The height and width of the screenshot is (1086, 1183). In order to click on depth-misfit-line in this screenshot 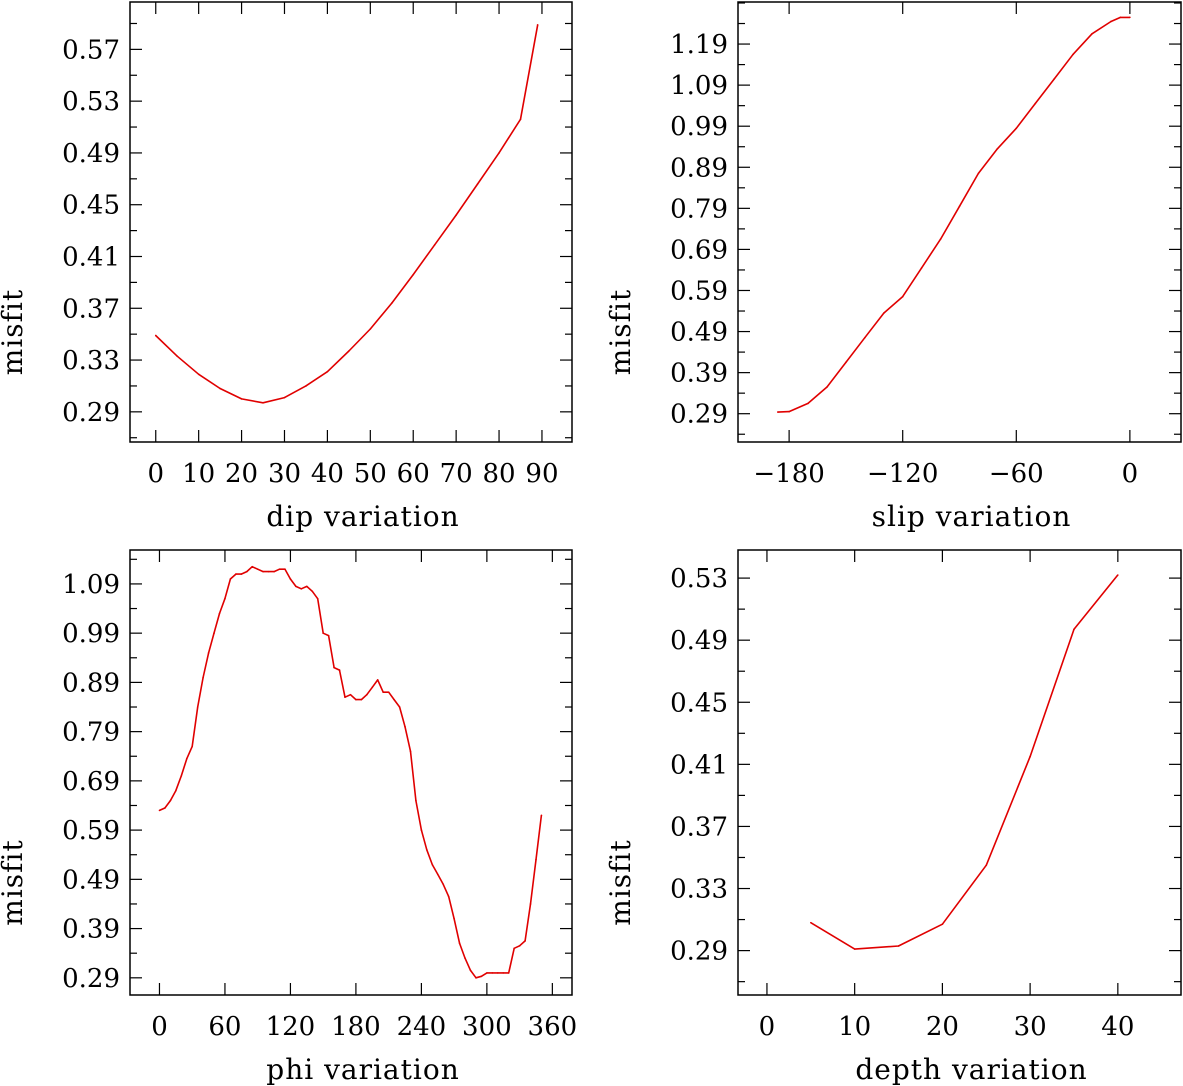, I will do `click(964, 762)`.